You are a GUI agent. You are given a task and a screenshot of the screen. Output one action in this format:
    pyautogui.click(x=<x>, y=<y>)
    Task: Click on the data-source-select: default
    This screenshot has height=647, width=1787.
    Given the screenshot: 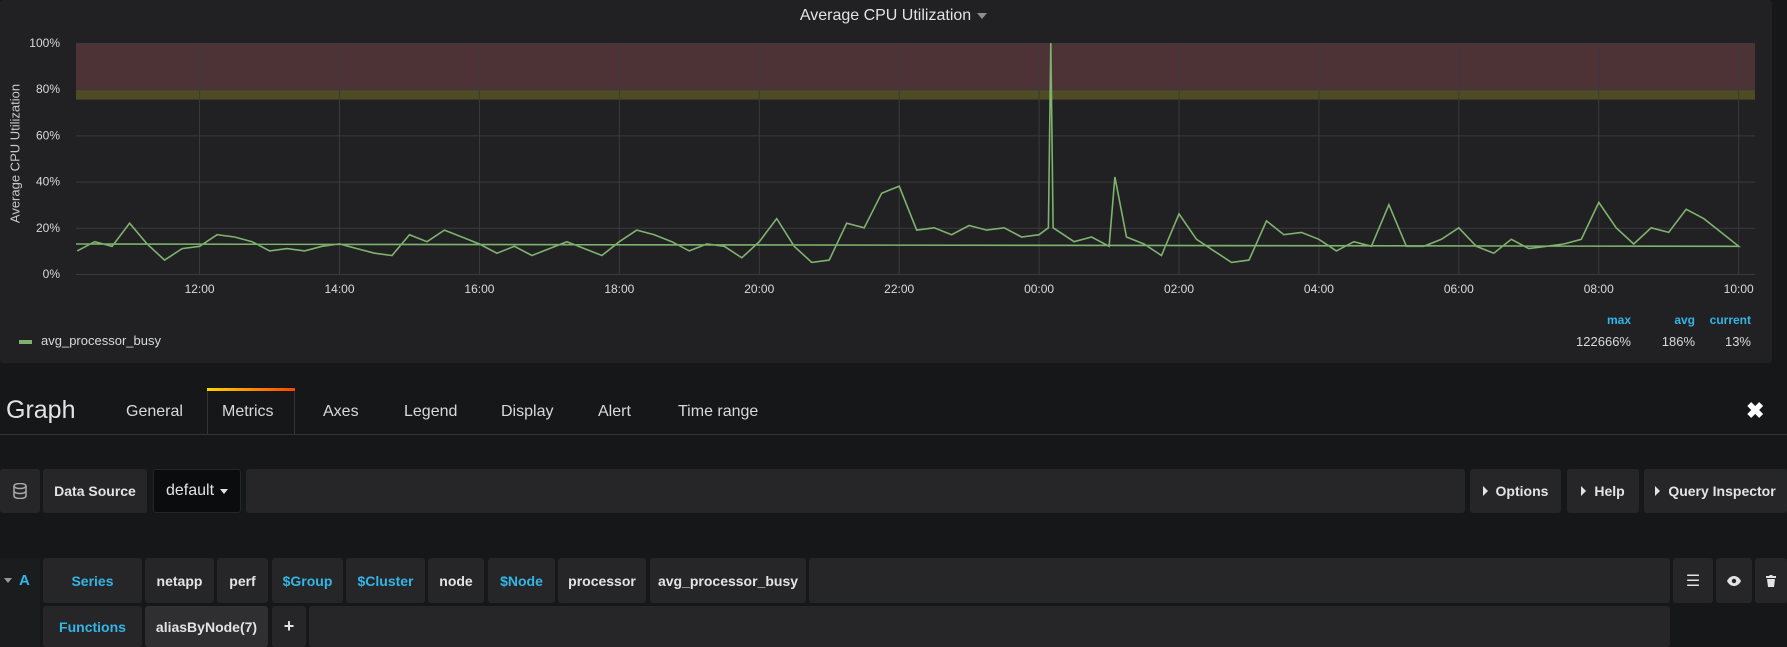 What is the action you would take?
    pyautogui.click(x=197, y=491)
    